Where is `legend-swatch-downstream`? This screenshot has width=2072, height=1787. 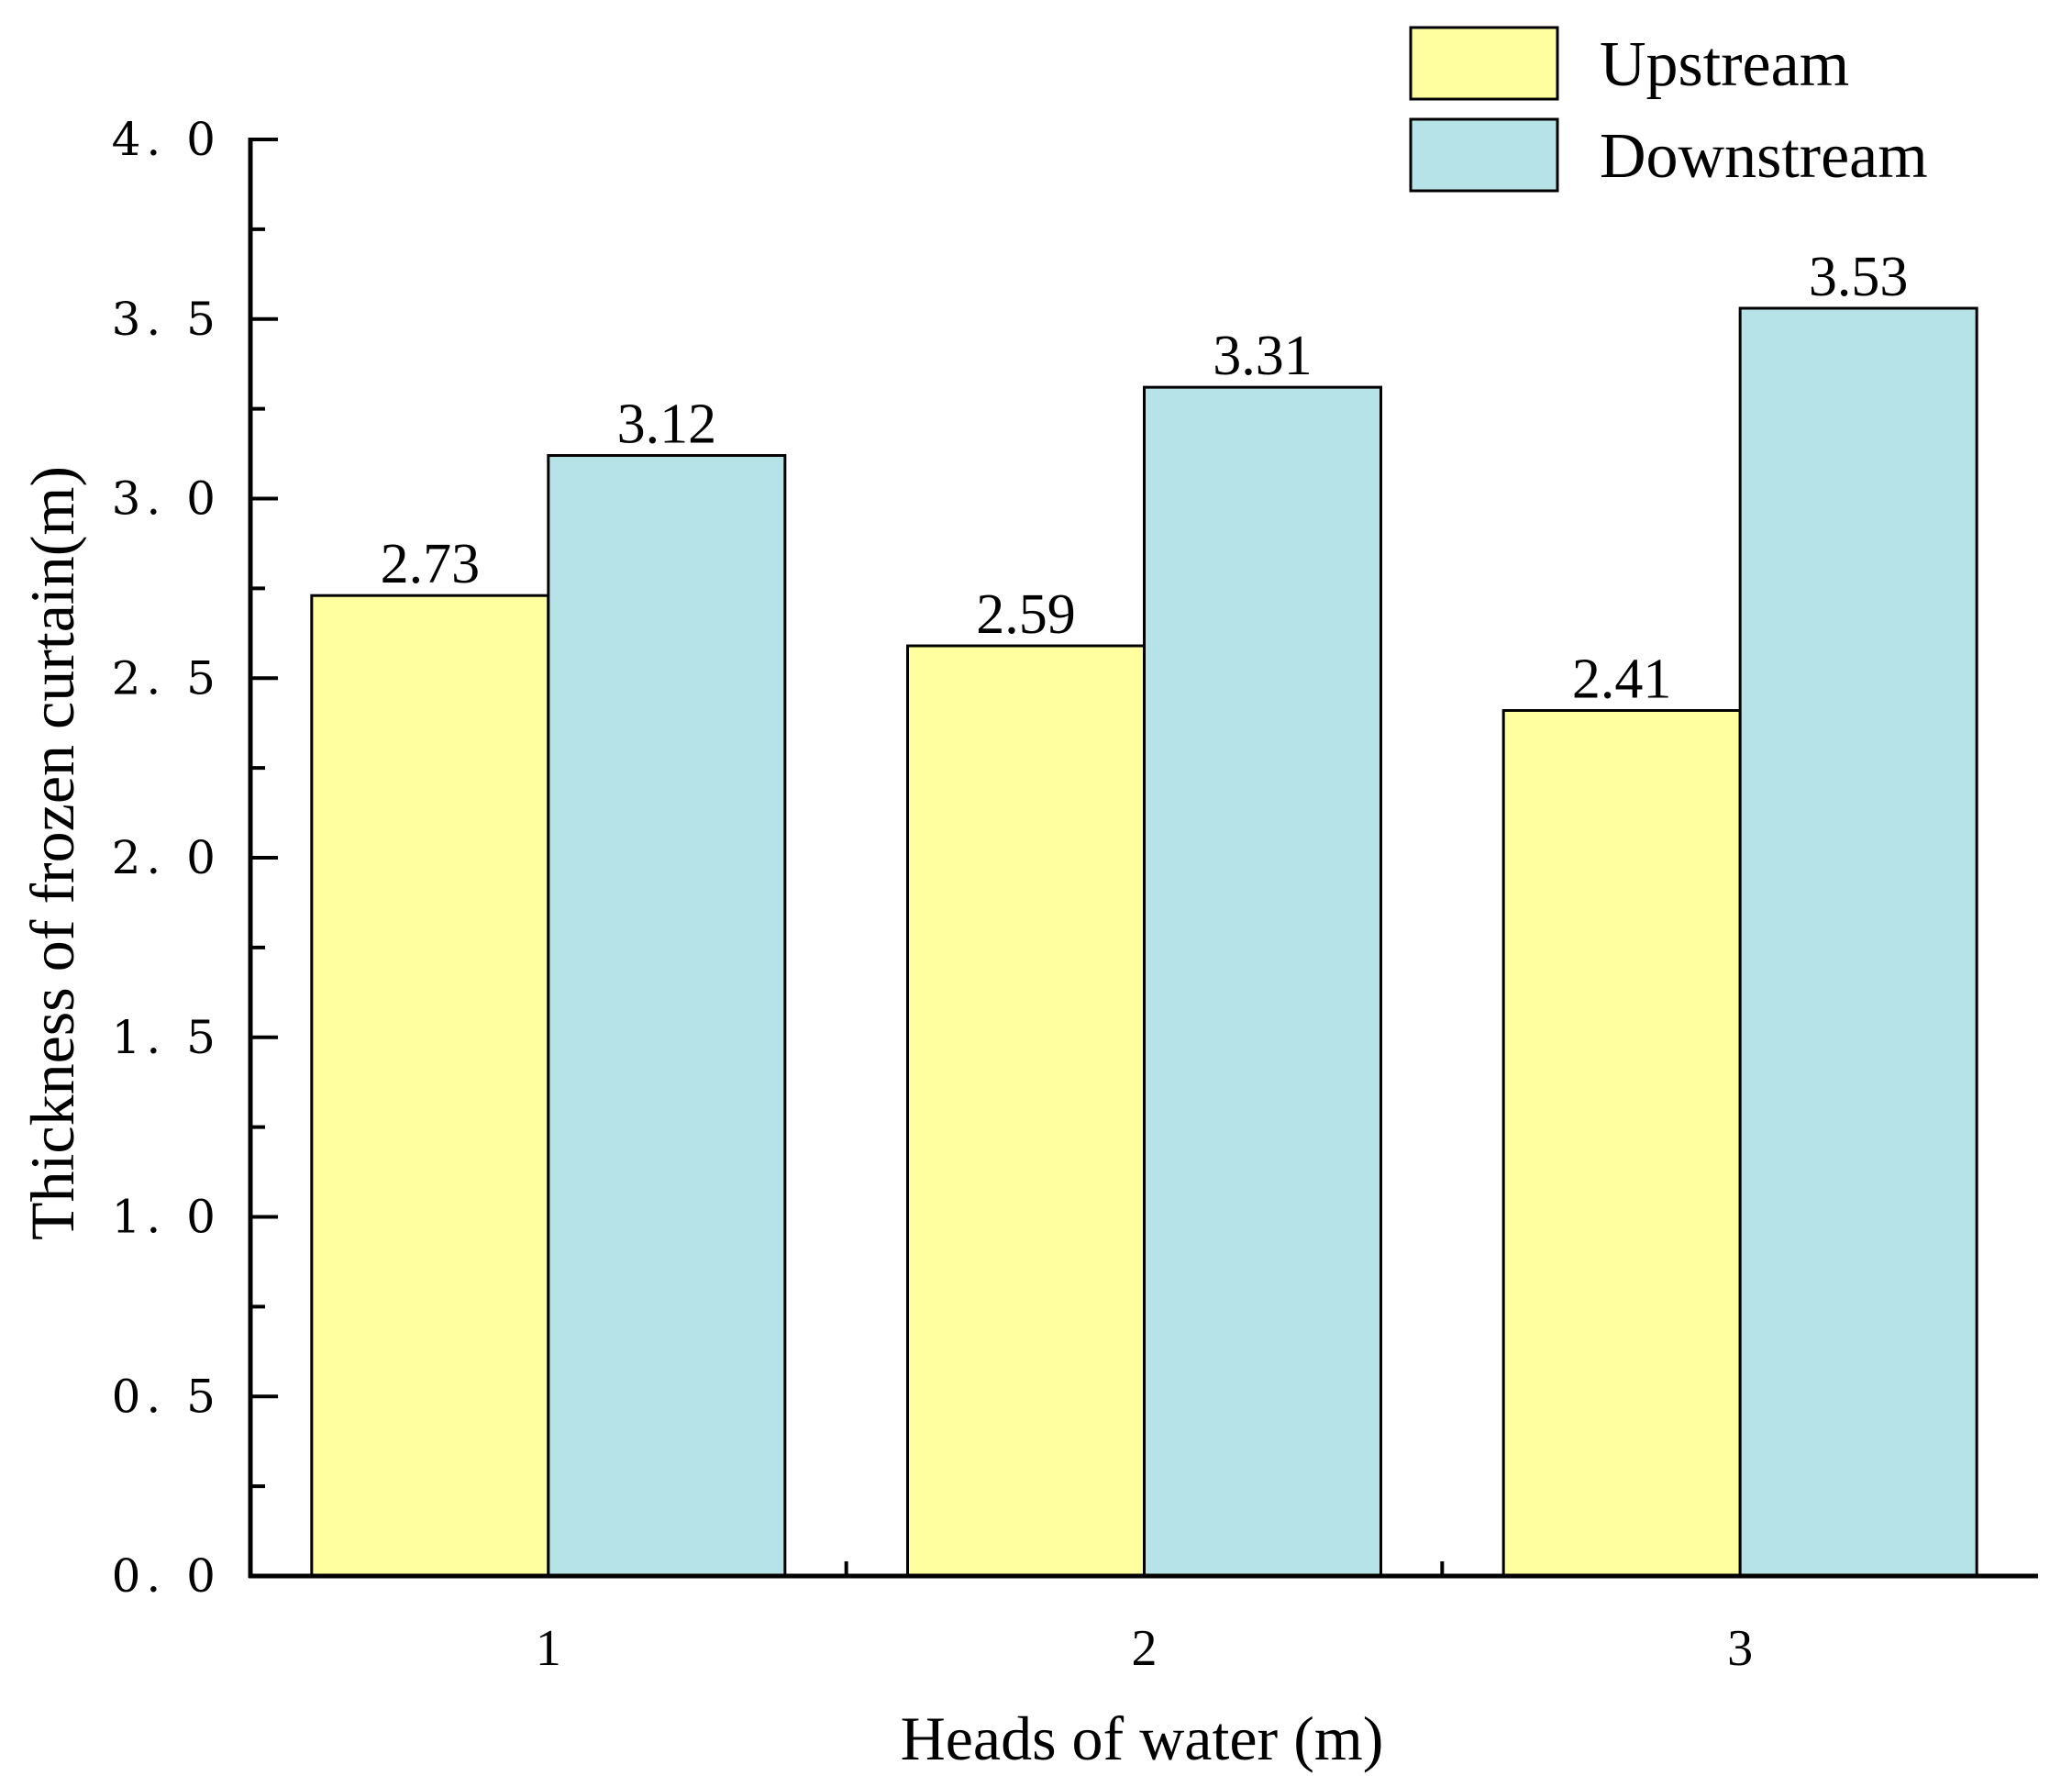
legend-swatch-downstream is located at coordinates (1484, 155).